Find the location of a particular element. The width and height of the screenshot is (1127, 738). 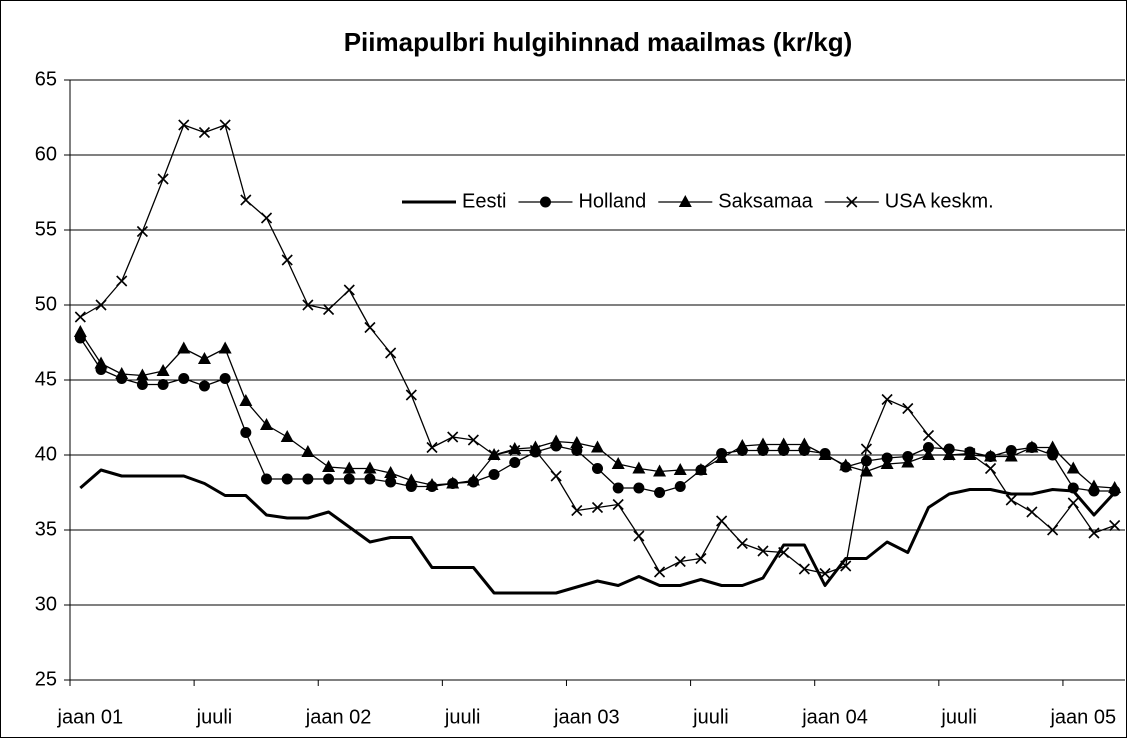

y-tick-label: 50 is located at coordinates (46, 304).